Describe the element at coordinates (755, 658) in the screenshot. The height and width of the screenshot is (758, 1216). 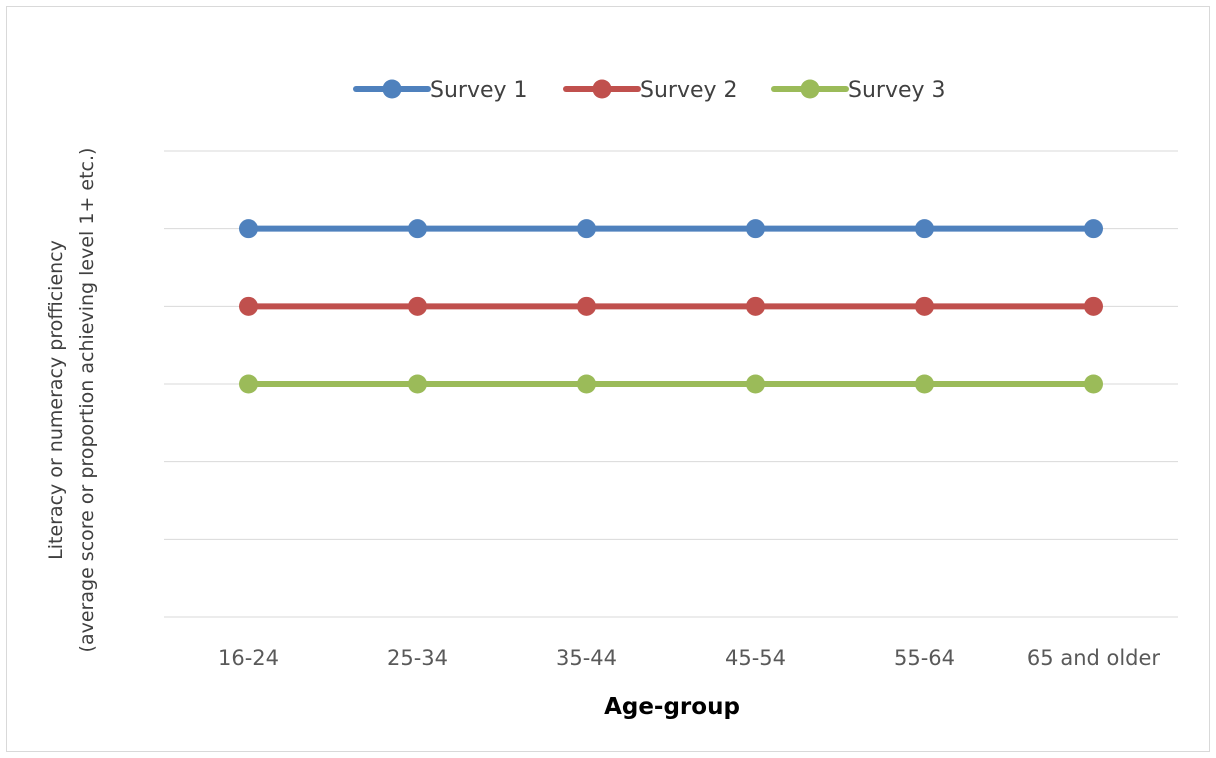
I see `x-tick-label: 45-54` at that location.